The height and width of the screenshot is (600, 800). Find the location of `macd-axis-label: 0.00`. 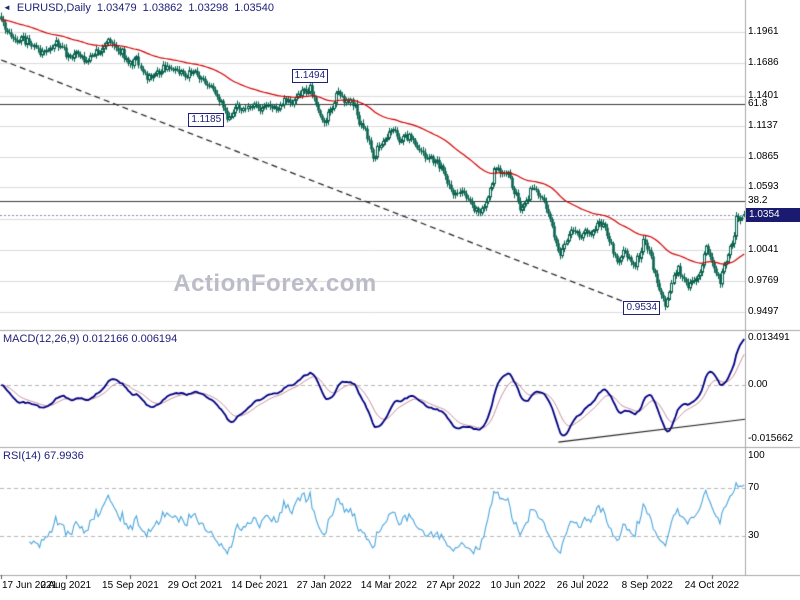

macd-axis-label: 0.00 is located at coordinates (758, 384).